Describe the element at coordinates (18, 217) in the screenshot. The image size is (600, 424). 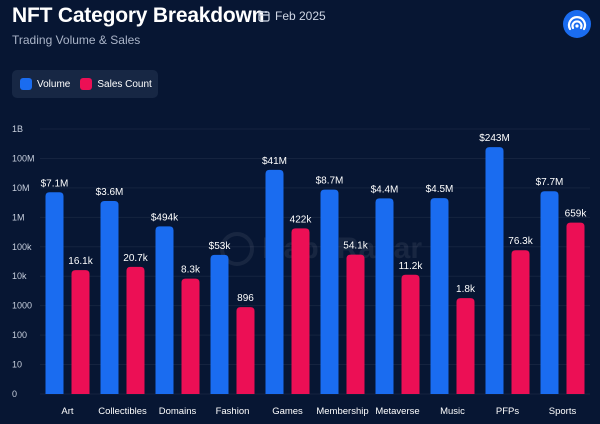
I see `y-tick-label-6: 1M` at that location.